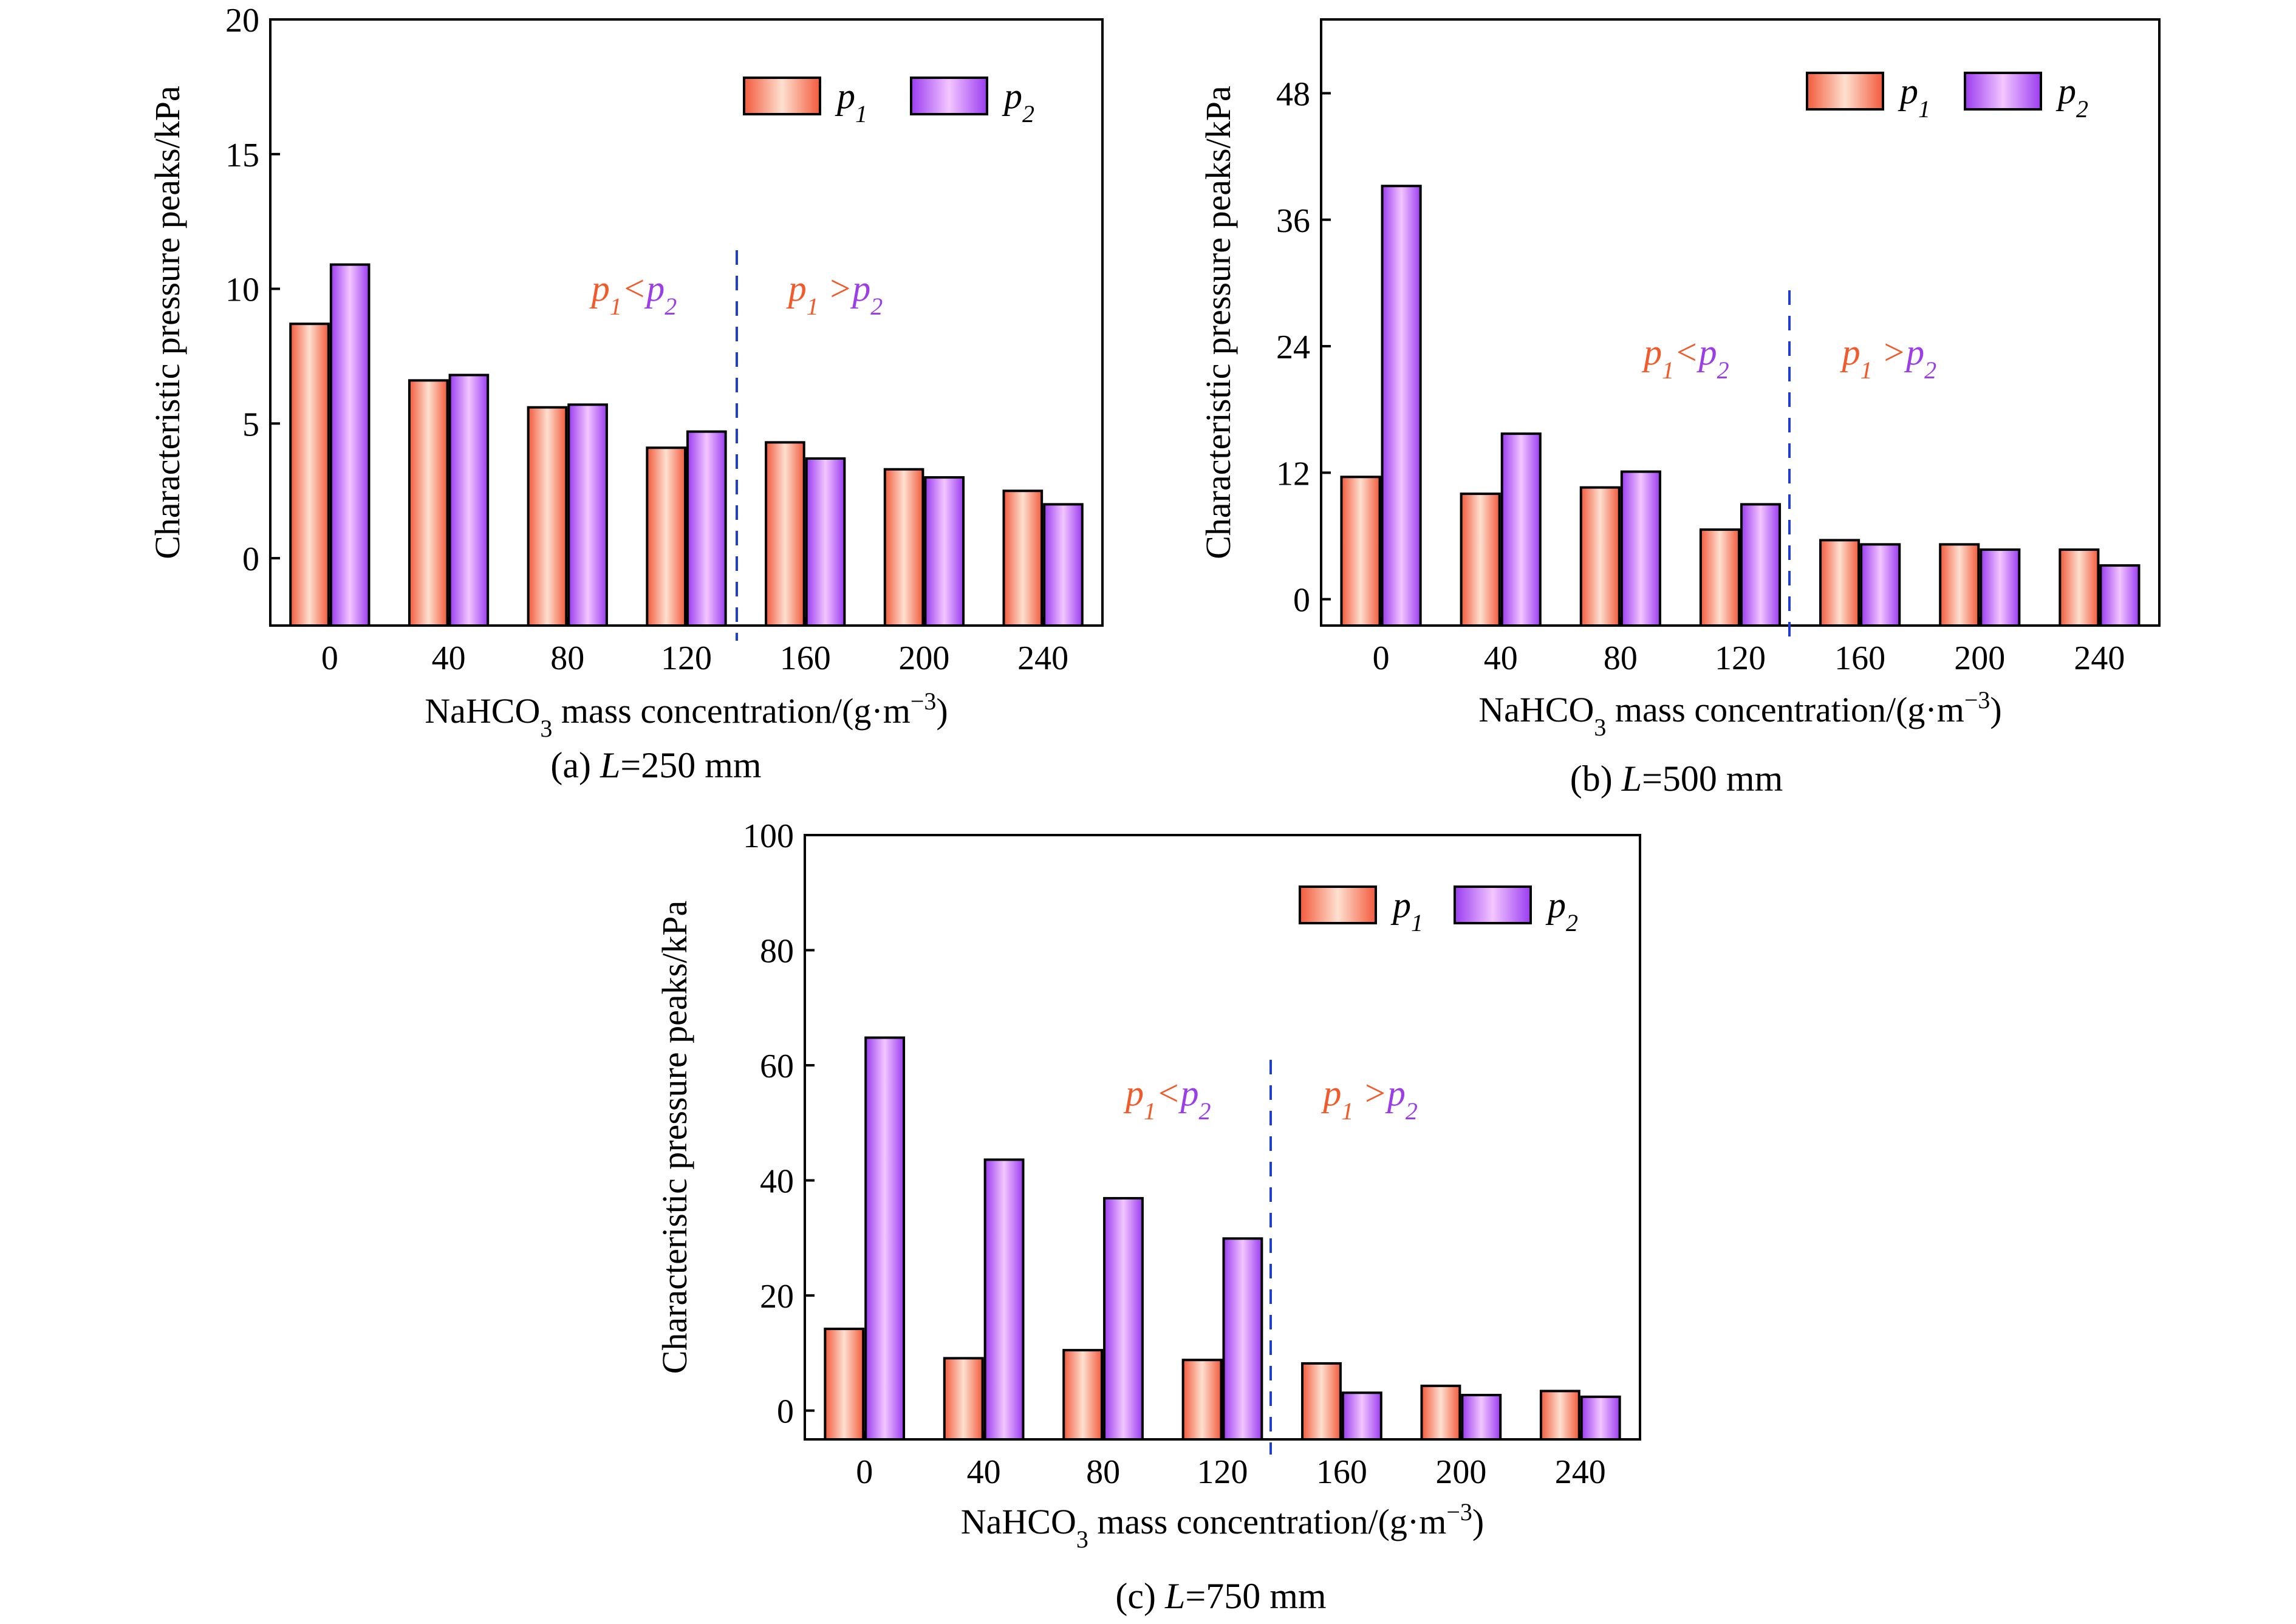  What do you see at coordinates (242, 155) in the screenshot?
I see `y-tick-label: 15` at bounding box center [242, 155].